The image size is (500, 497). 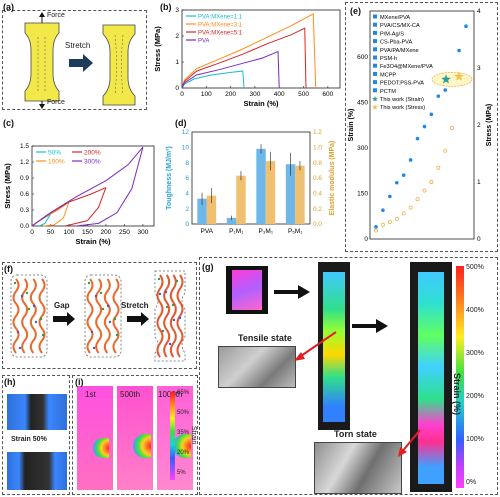 I want to click on y-tick-label: 2, so click(x=177, y=36).